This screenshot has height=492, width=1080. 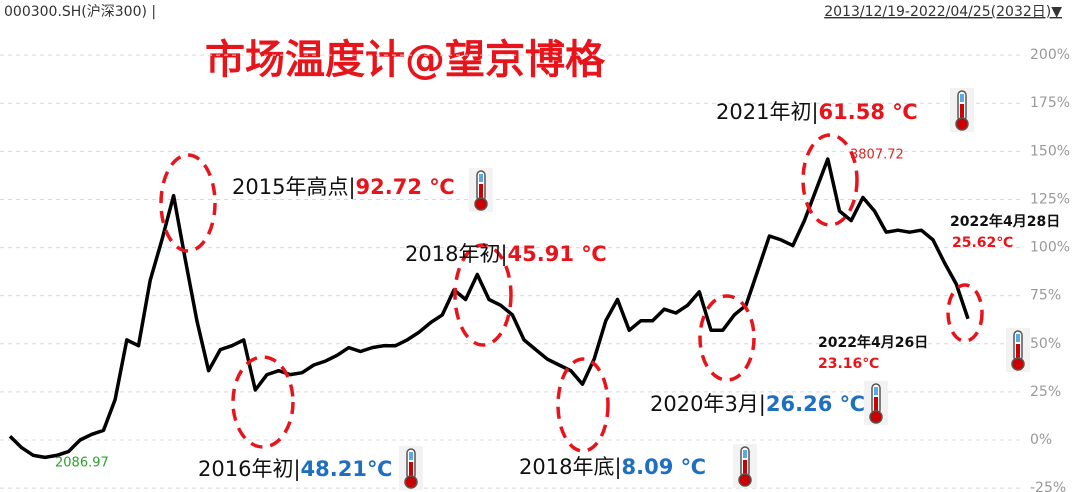 I want to click on annotation: 2016年初|48.21℃, so click(x=295, y=469).